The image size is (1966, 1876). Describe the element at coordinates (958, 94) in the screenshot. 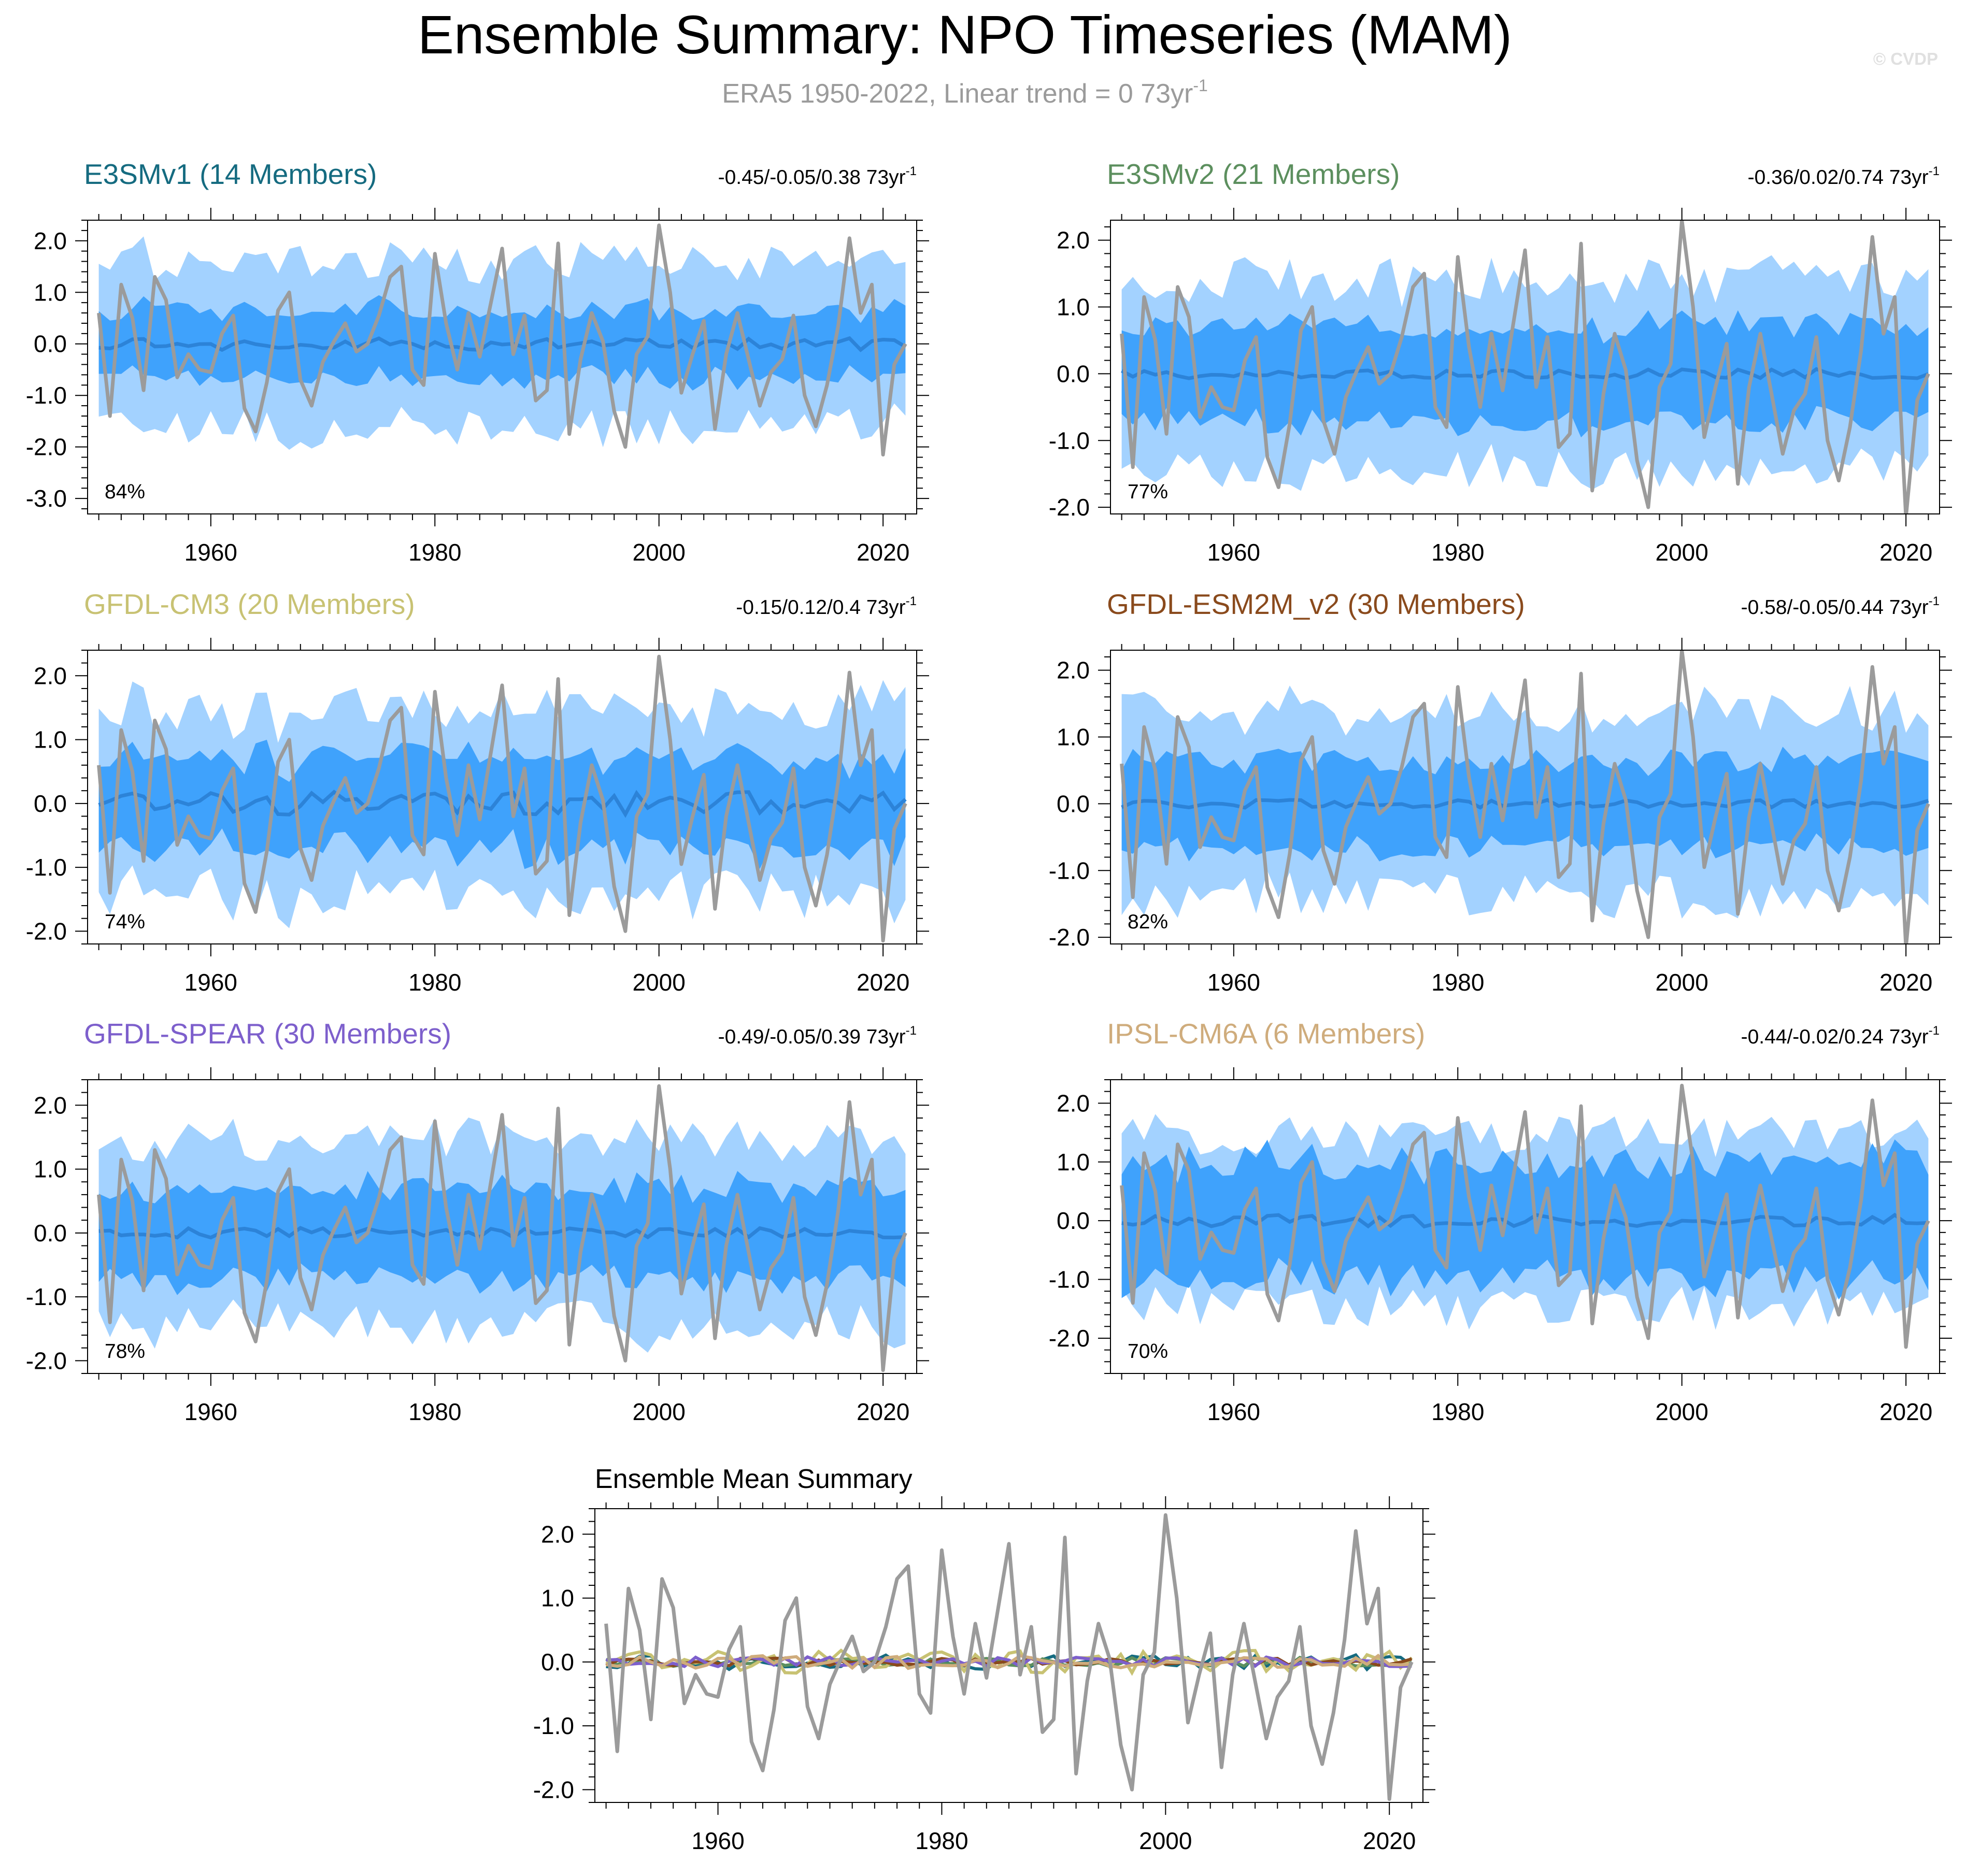

I see `subtitle-text: ERA5 1950-2022, Linear trend = 0 73yr` at that location.